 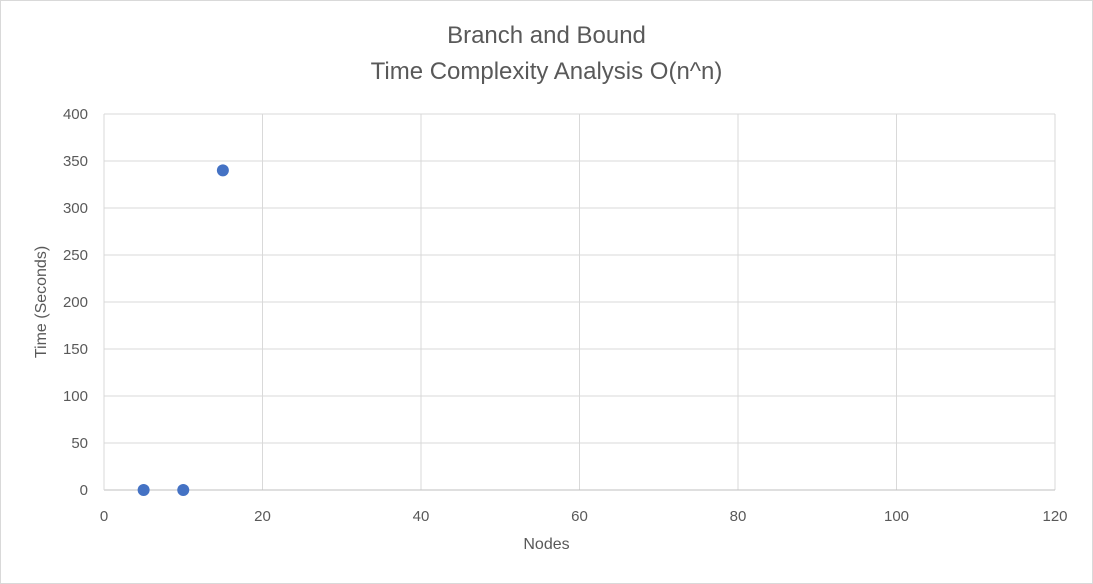 What do you see at coordinates (738, 516) in the screenshot?
I see `x-tick-label: 80` at bounding box center [738, 516].